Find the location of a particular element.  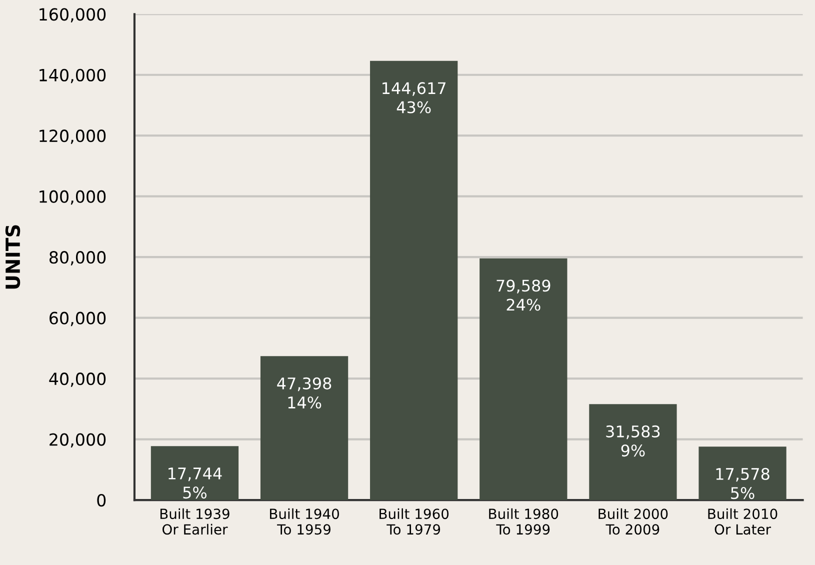

y-tick-label: 0 is located at coordinates (101, 500).